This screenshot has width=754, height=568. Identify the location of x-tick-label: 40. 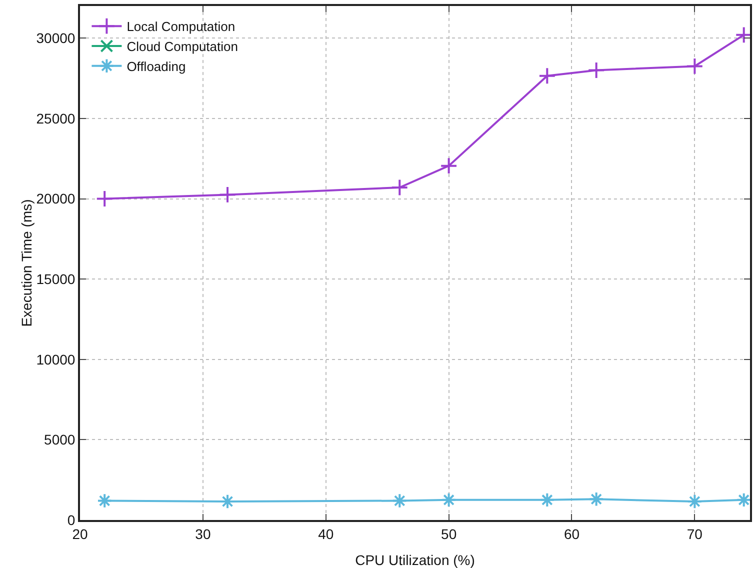
(326, 534).